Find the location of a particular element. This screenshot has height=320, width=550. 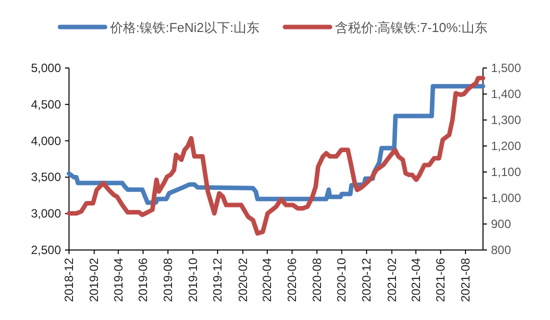

y2-tick-label: 1,100 is located at coordinates (506, 172).